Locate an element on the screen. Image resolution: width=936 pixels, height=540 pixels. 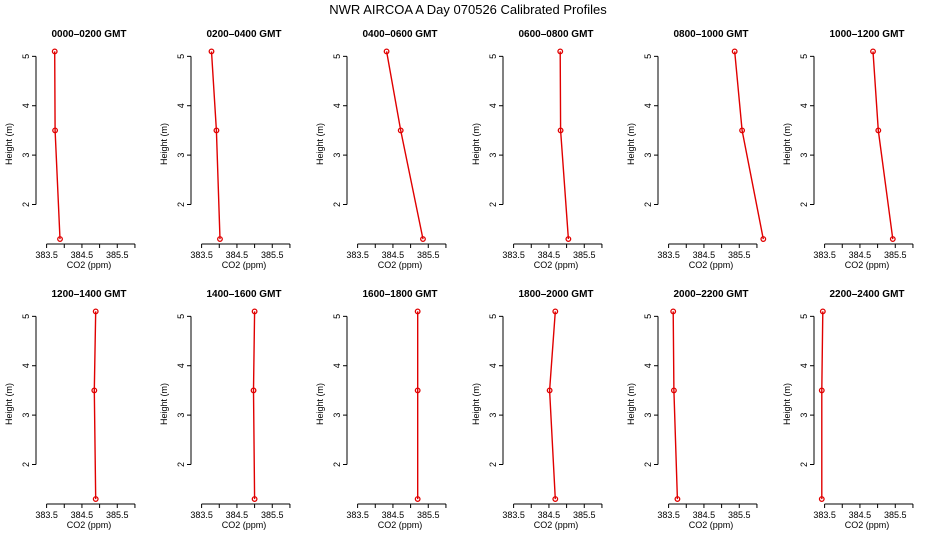
panel-title: 0200–0400 GMT is located at coordinates (243, 34).